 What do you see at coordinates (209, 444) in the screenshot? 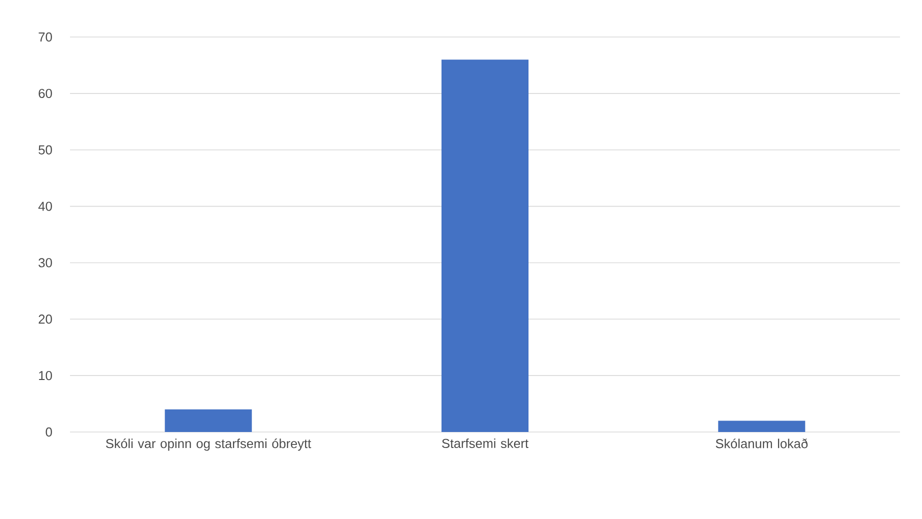
I see `x-tick-label: Skóli var opinn og starfsemi óbreytt` at bounding box center [209, 444].